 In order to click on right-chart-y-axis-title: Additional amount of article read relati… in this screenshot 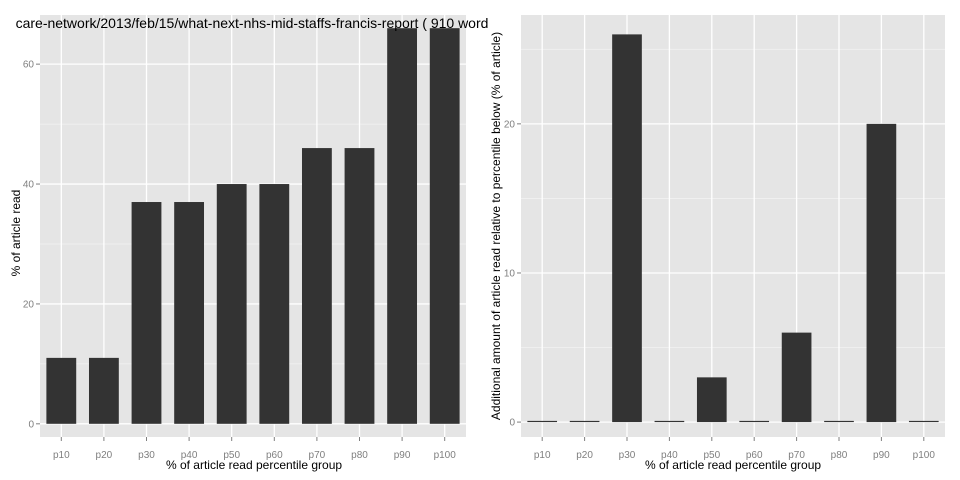, I will do `click(496, 226)`.